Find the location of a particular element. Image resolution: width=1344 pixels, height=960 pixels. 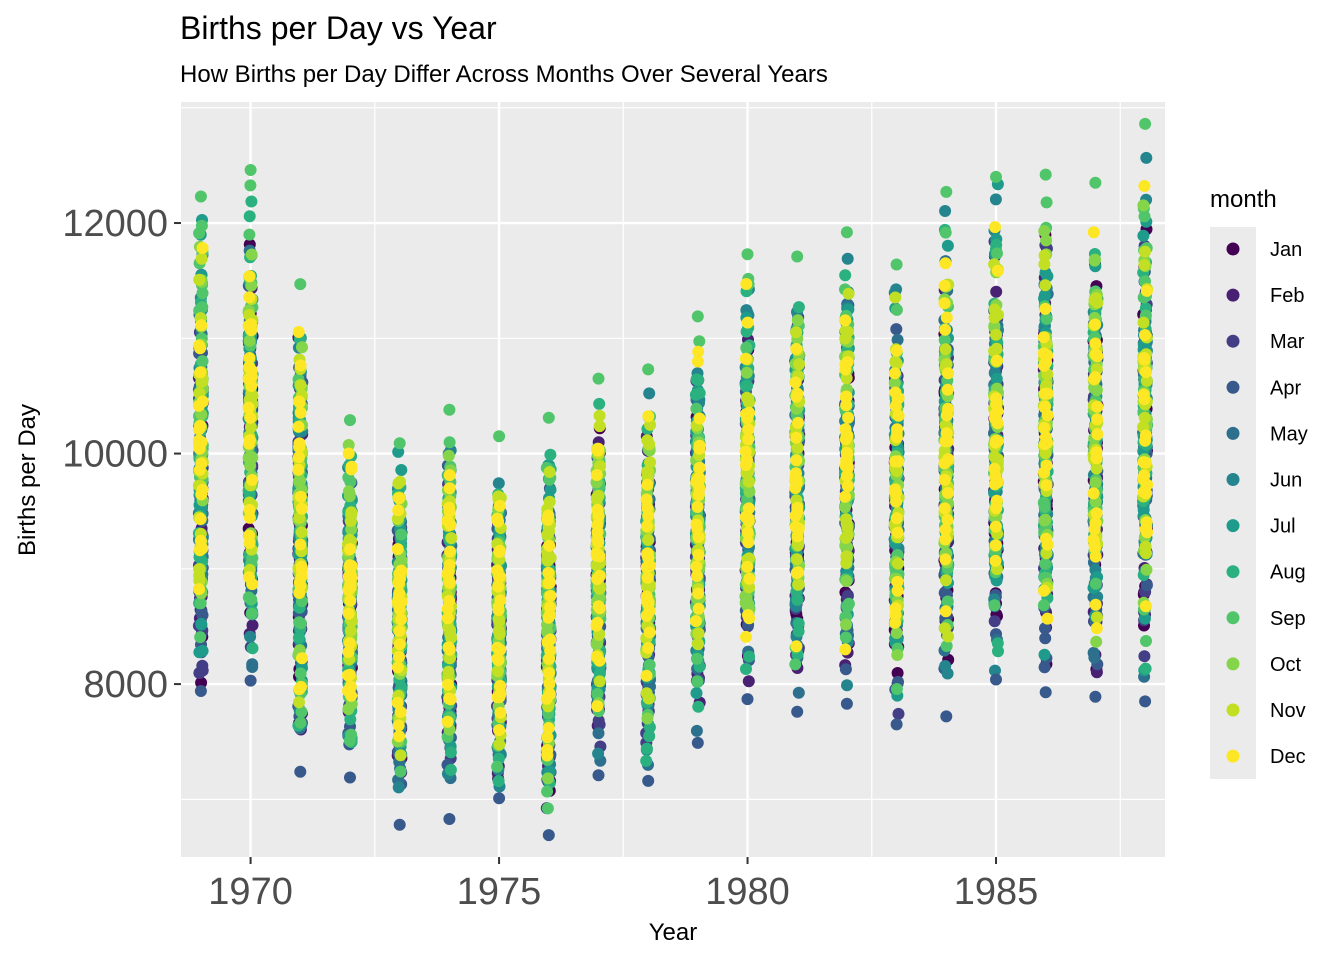

chart-title: Births per Day vs Year is located at coordinates (338, 28).